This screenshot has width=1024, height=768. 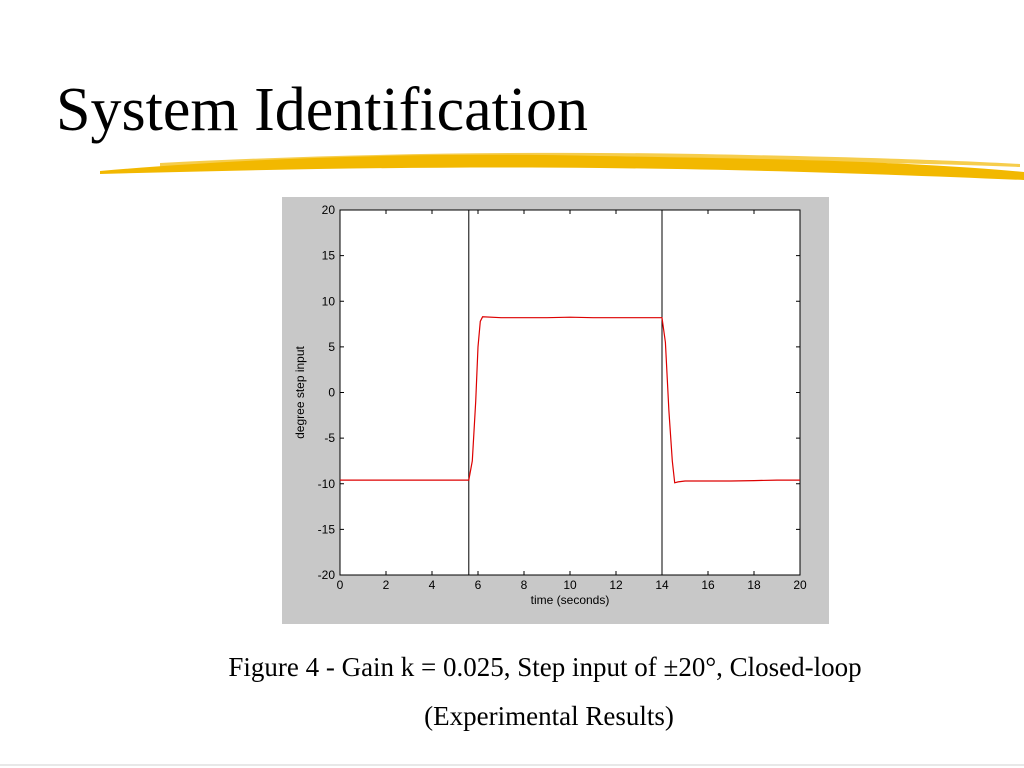 I want to click on y-tick-label: 20, so click(x=329, y=210).